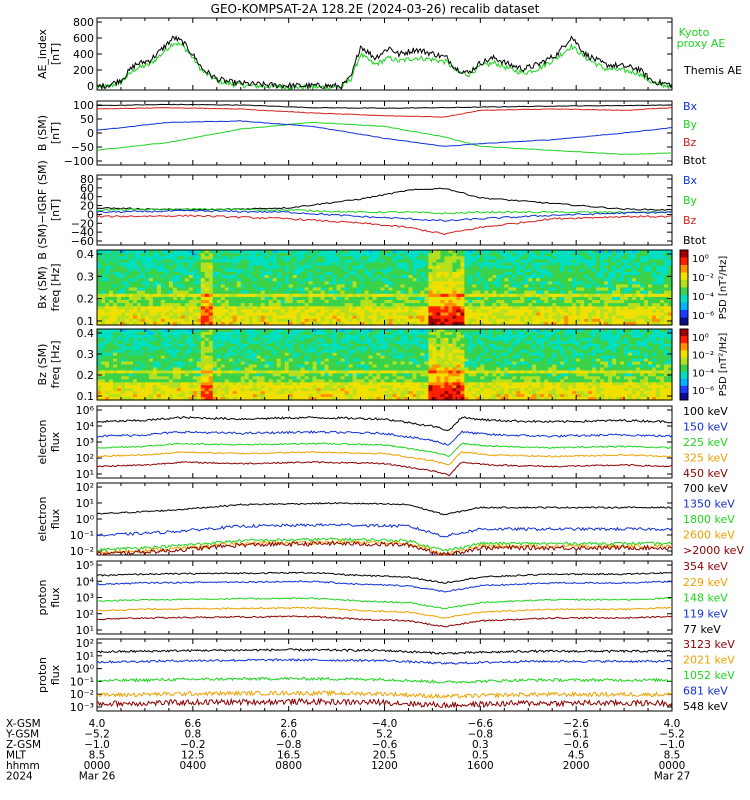 The width and height of the screenshot is (750, 800). What do you see at coordinates (694, 32) in the screenshot?
I see `legend-entry: Kyoto` at bounding box center [694, 32].